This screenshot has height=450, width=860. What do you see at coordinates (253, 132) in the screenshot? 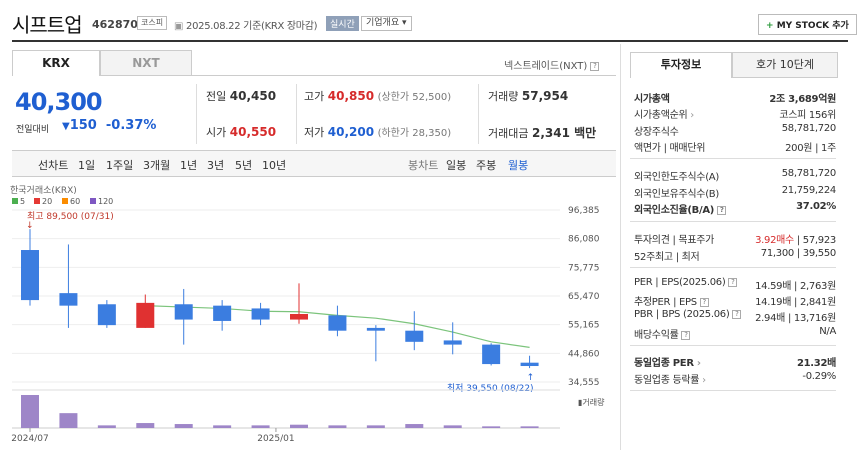
I see `open-value: 40,550` at bounding box center [253, 132].